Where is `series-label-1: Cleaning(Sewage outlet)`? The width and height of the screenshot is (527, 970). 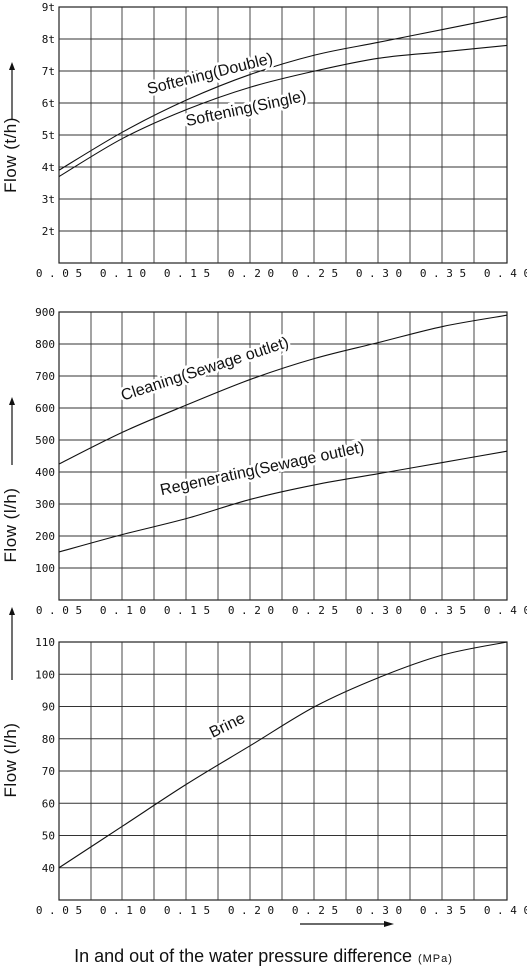
series-label-1: Cleaning(Sewage outlet) is located at coordinates (205, 369).